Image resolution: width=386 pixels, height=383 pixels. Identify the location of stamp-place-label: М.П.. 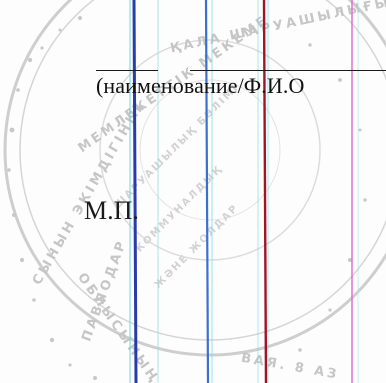
(111, 210).